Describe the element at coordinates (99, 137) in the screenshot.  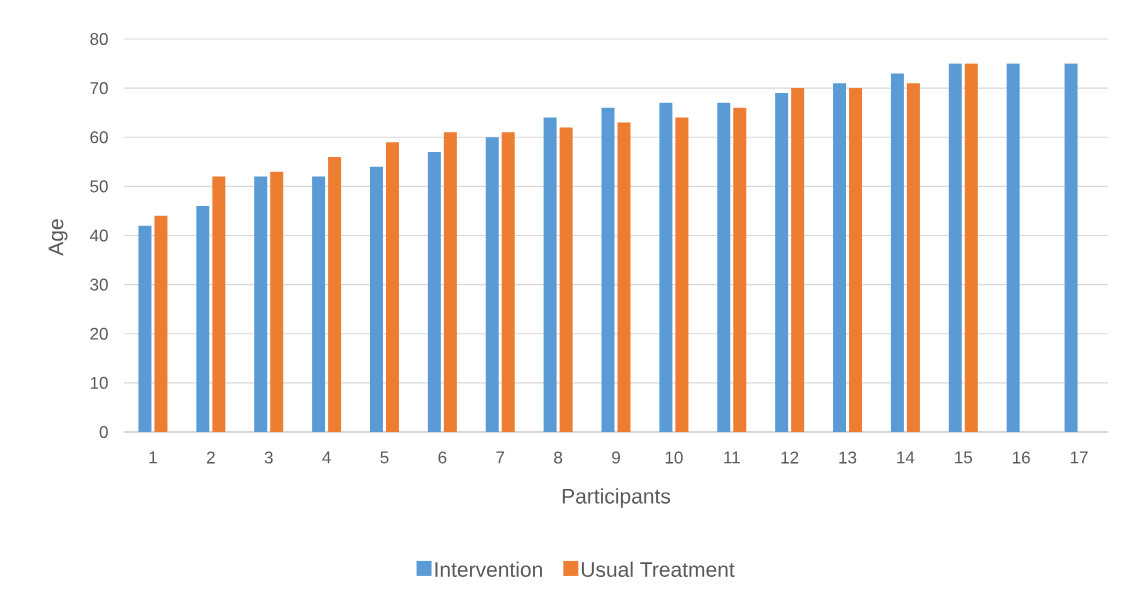
I see `y-tick-label: 60` at that location.